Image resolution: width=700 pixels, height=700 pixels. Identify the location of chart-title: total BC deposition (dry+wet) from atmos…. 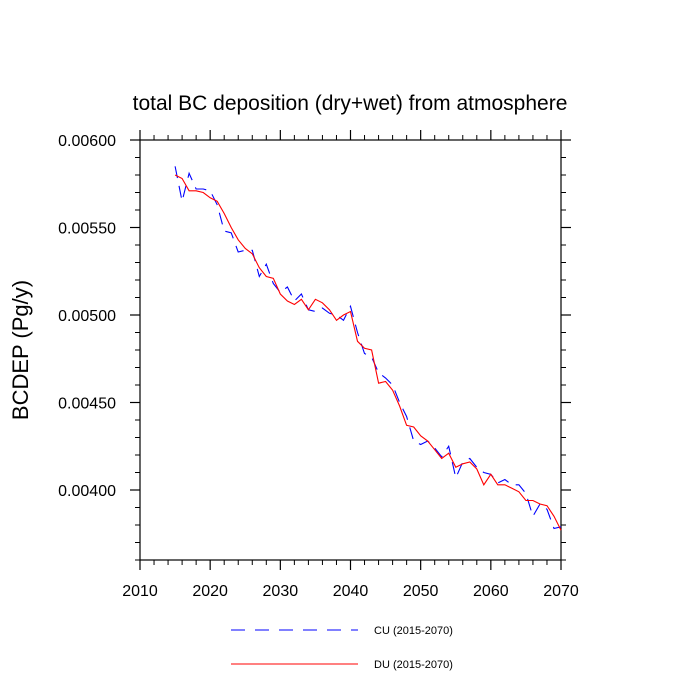
(350, 103).